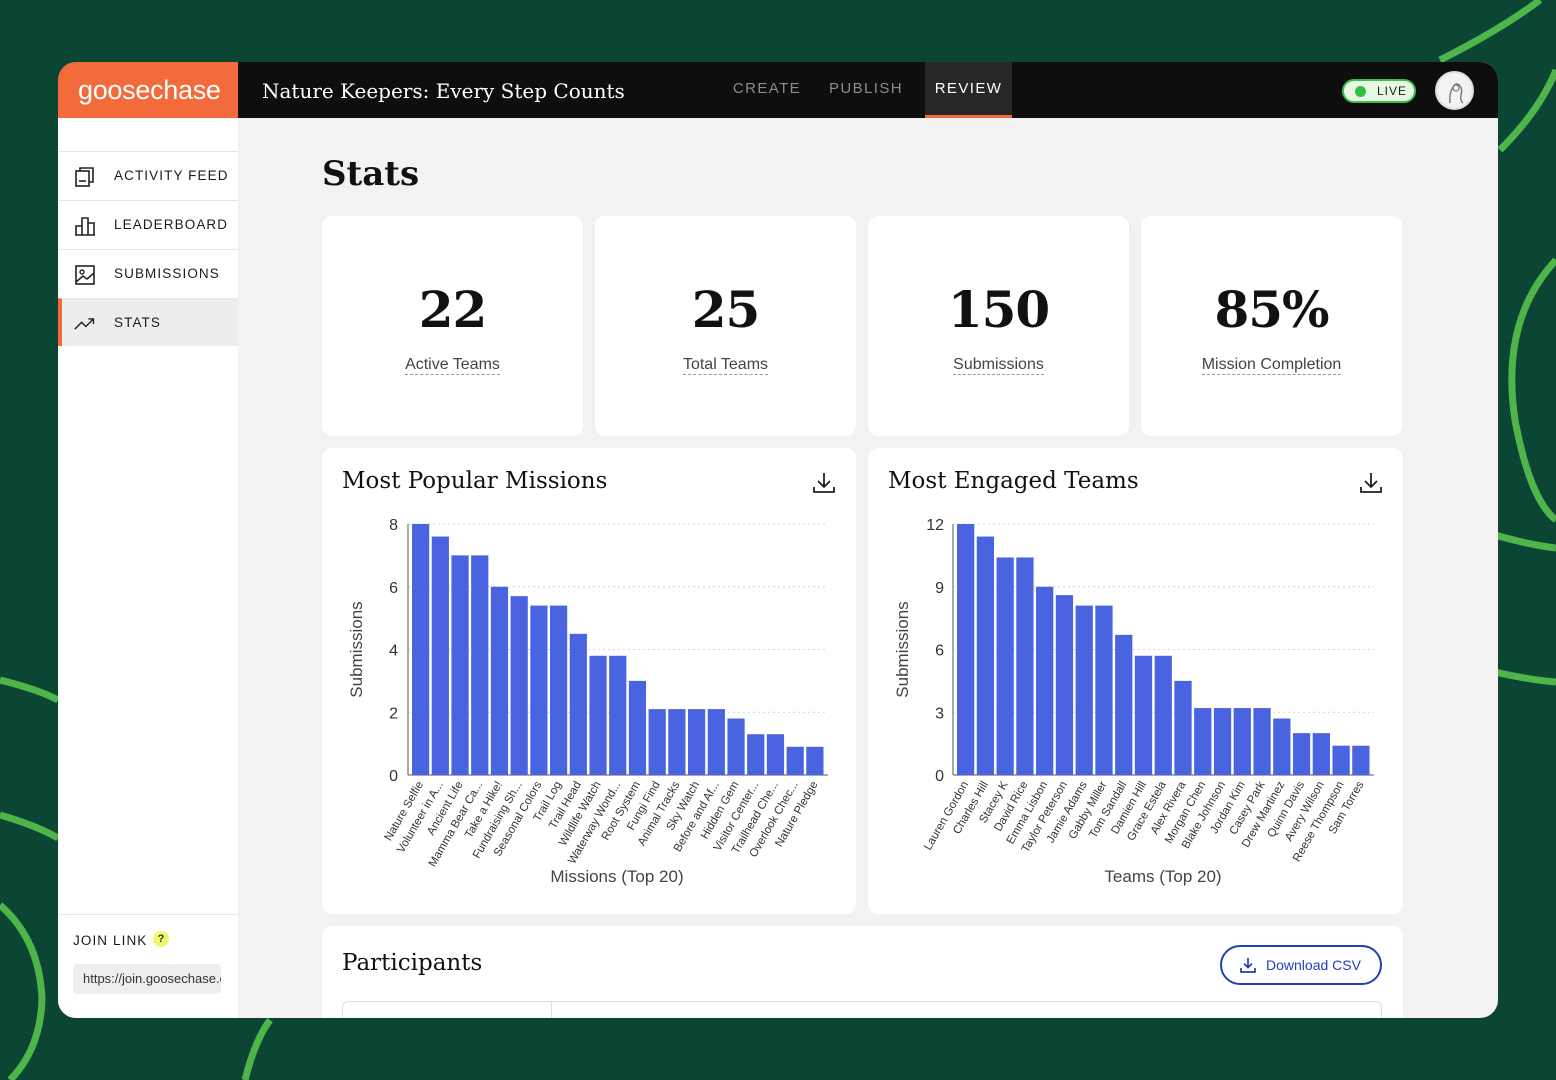 Image resolution: width=1556 pixels, height=1080 pixels. Describe the element at coordinates (767, 88) in the screenshot. I see `tab-create: CREATE` at that location.